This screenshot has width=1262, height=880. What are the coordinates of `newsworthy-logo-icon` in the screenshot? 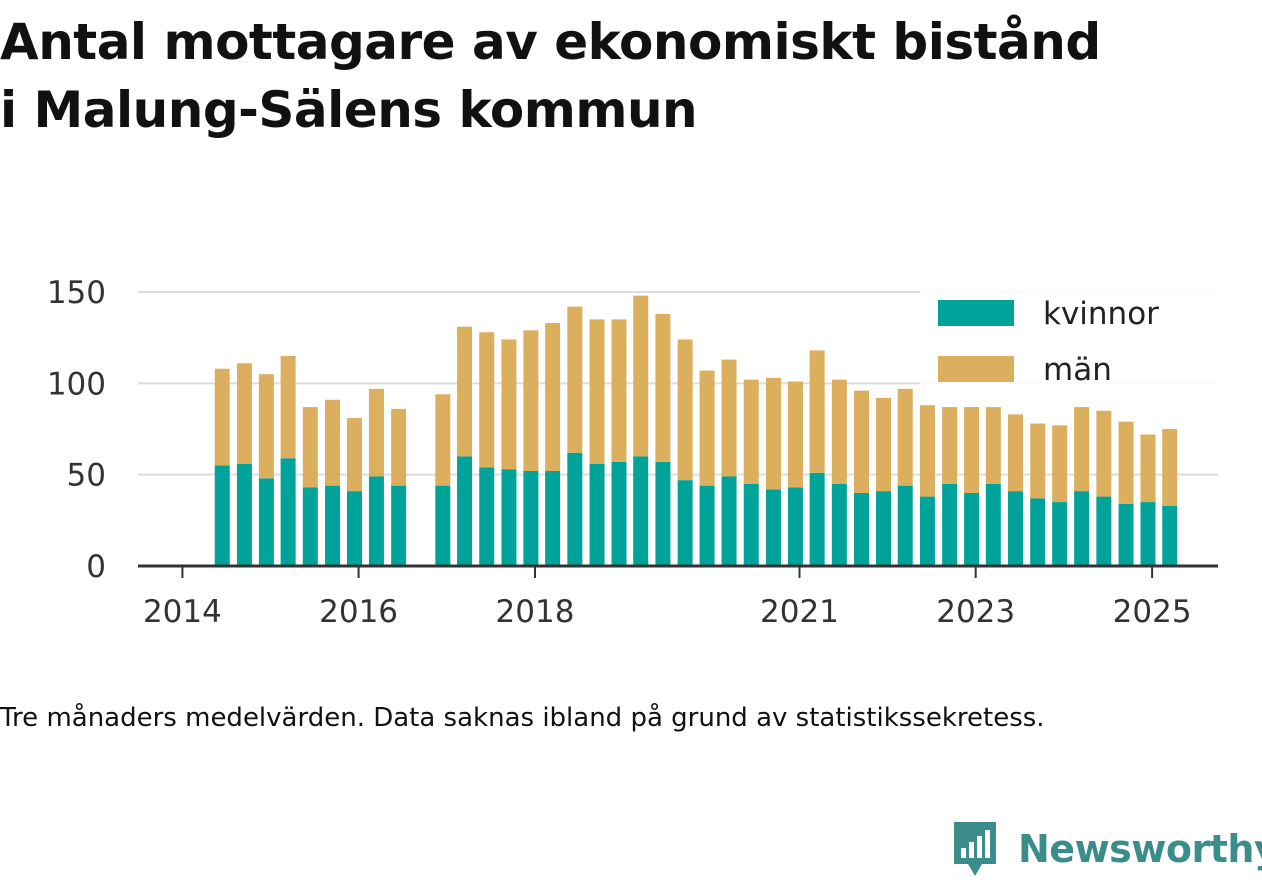 It's located at (975, 849).